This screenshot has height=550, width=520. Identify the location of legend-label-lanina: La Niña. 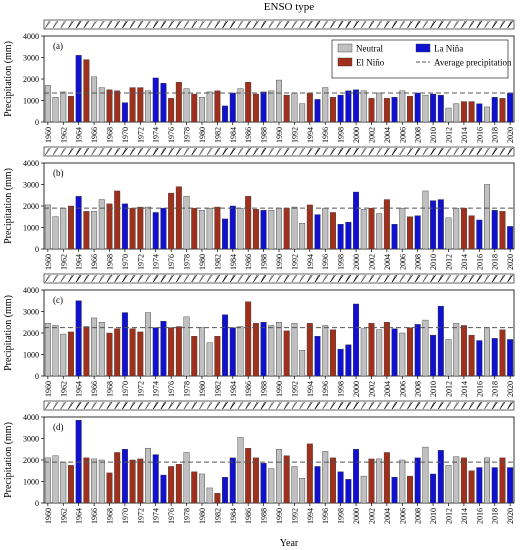
(448, 49).